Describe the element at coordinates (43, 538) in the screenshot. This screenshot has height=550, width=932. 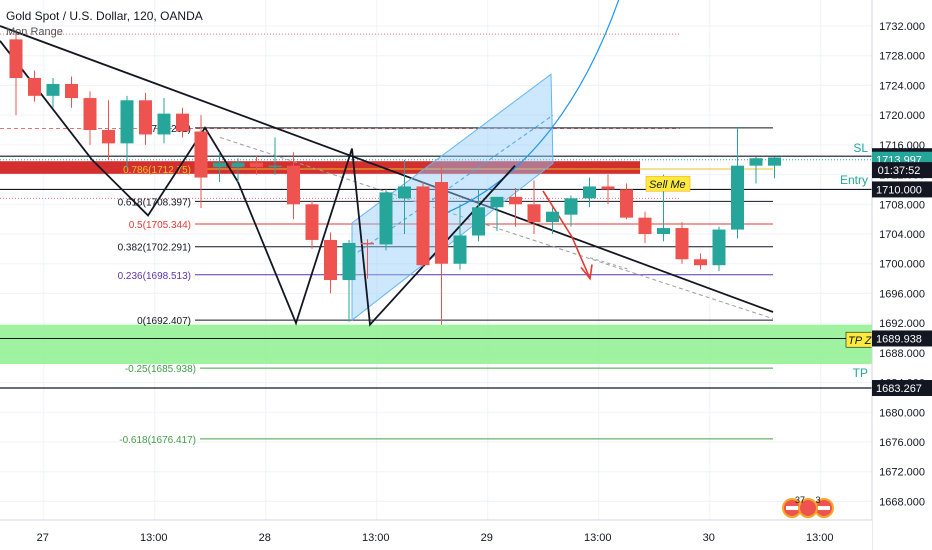
I see `time-tick-label: 27` at that location.